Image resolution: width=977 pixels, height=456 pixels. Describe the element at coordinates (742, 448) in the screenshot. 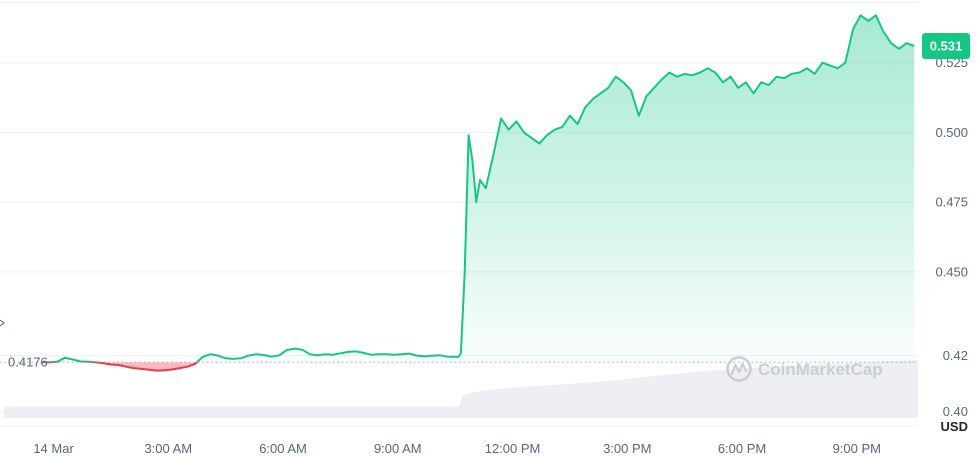

I see `x-tick-label: 6:00 PM` at that location.